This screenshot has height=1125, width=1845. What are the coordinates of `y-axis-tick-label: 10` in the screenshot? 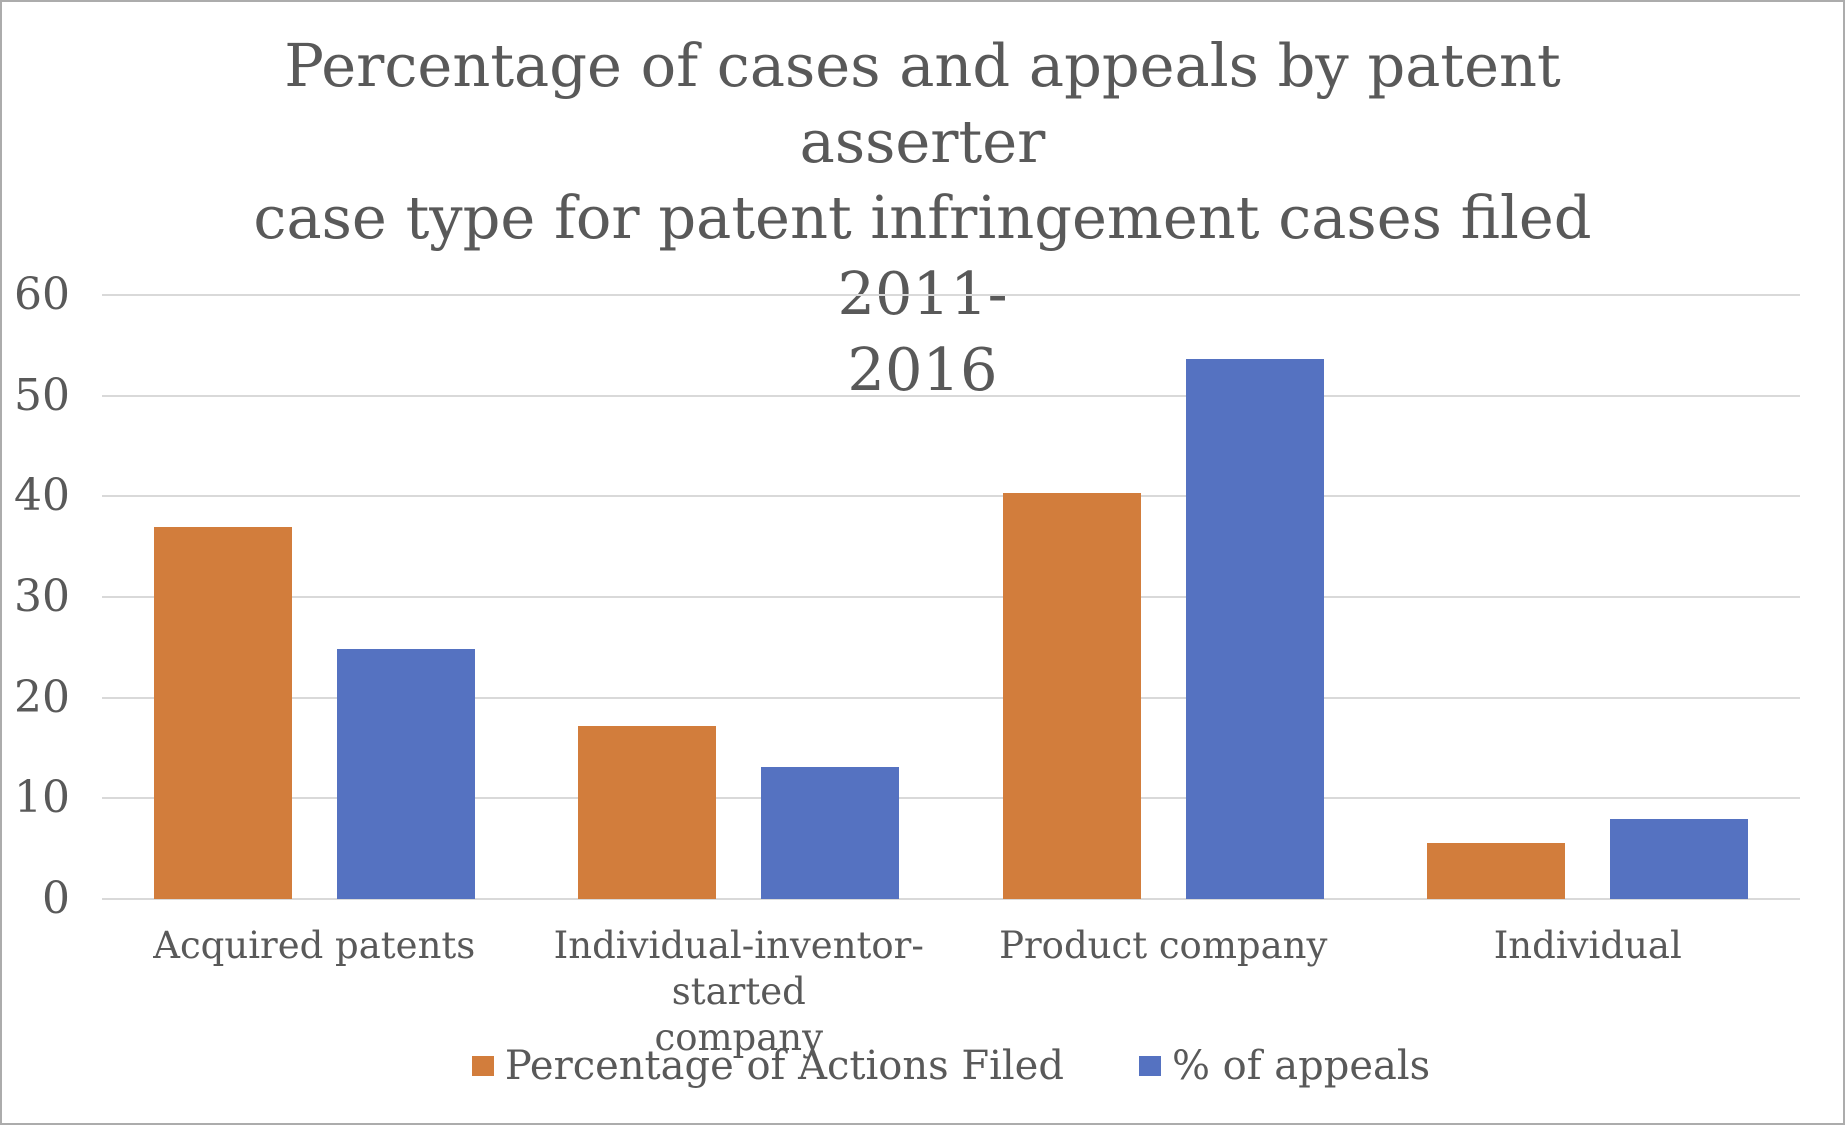 It's located at (42, 797).